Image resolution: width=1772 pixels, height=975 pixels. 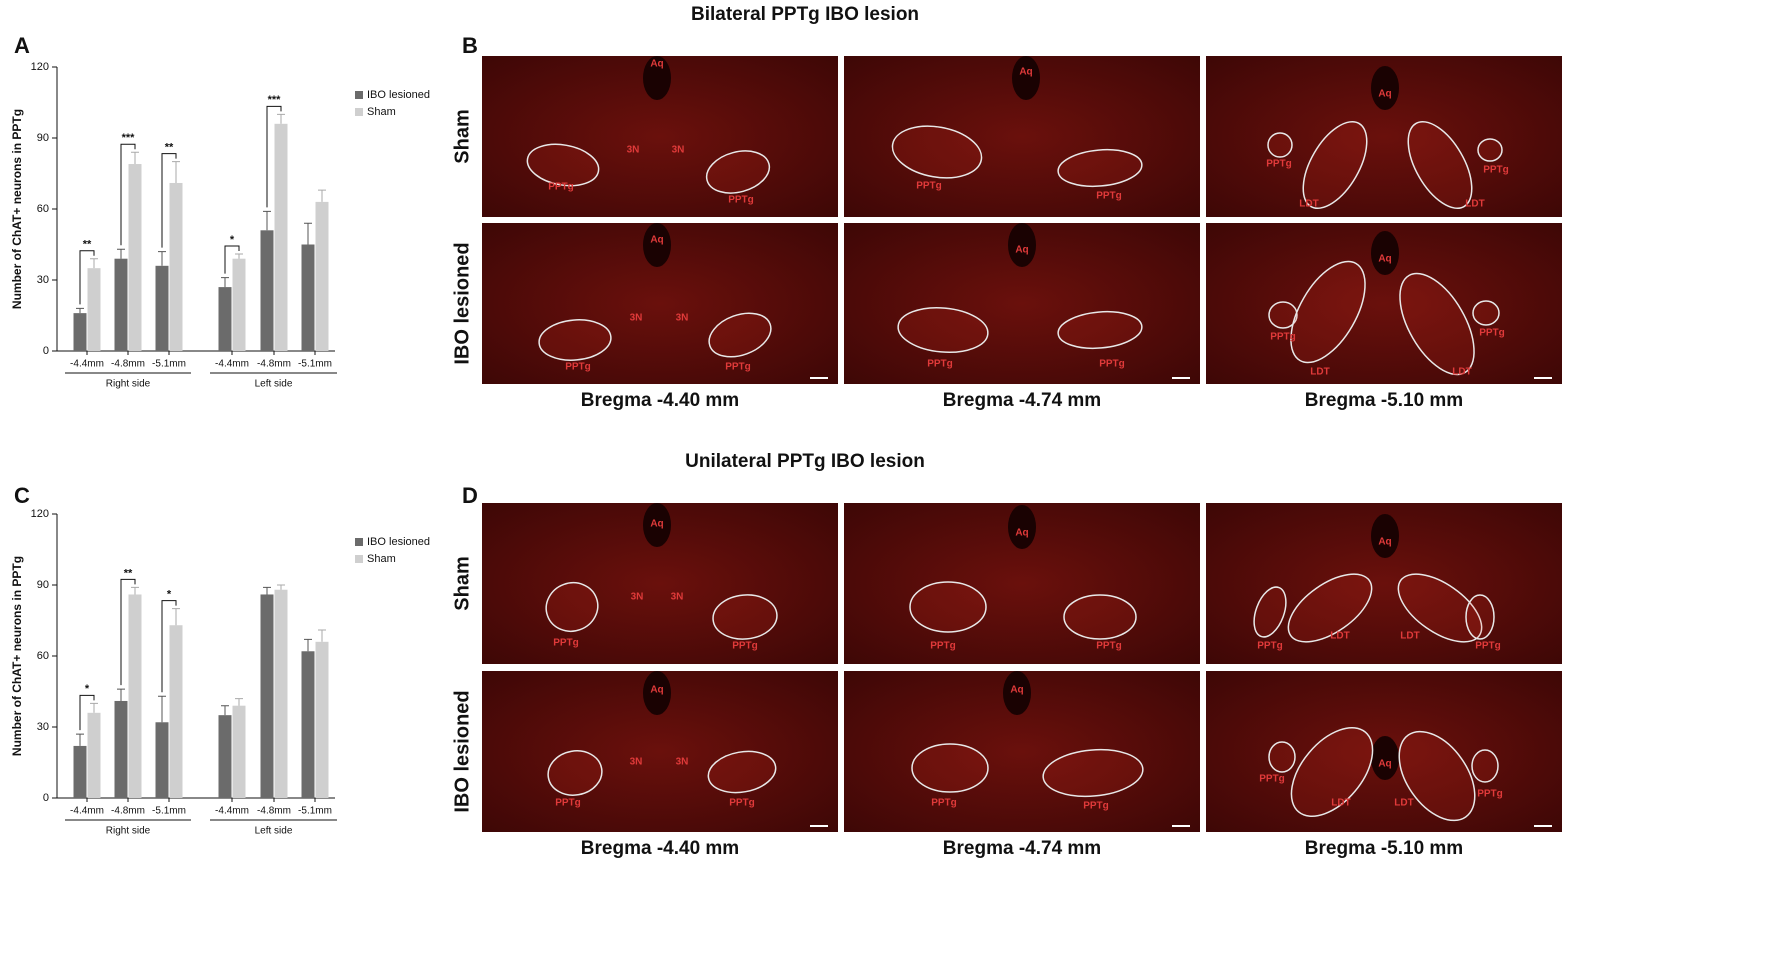 What do you see at coordinates (17, 209) in the screenshot?
I see `y-axis-label: Number of ChAT+ neurons in PPTg` at bounding box center [17, 209].